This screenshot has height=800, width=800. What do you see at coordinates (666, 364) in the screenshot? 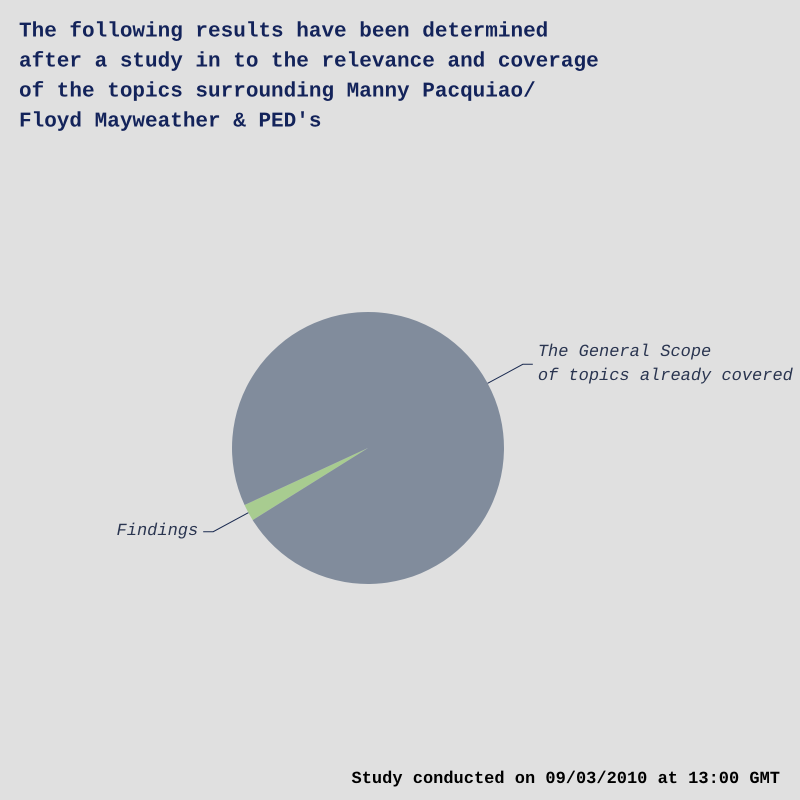
I see `slice-label: The General Scope of topics already covered` at bounding box center [666, 364].